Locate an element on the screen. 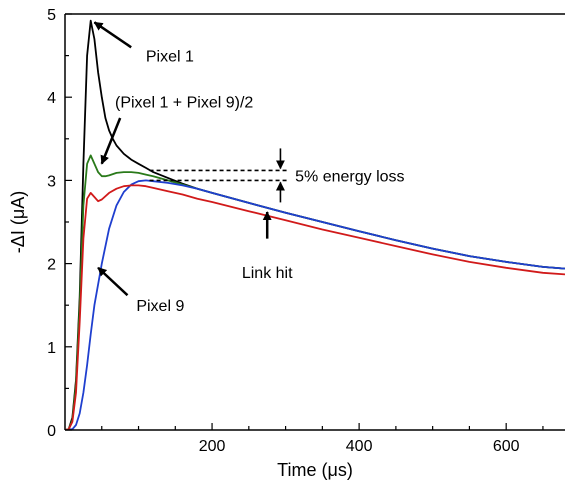  x-tick-label: 600 is located at coordinates (506, 446).